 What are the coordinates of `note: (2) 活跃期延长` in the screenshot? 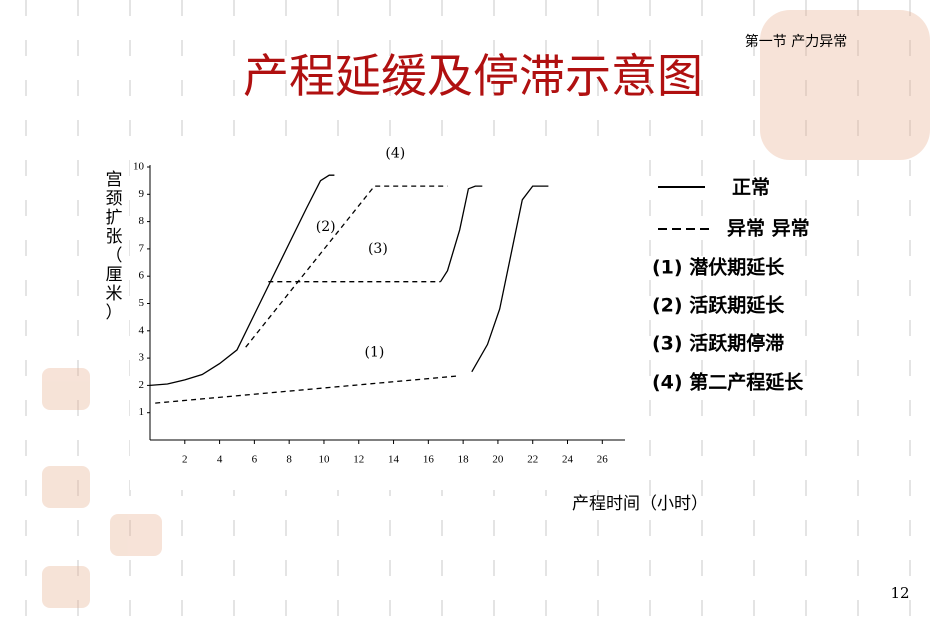 It's located at (718, 305).